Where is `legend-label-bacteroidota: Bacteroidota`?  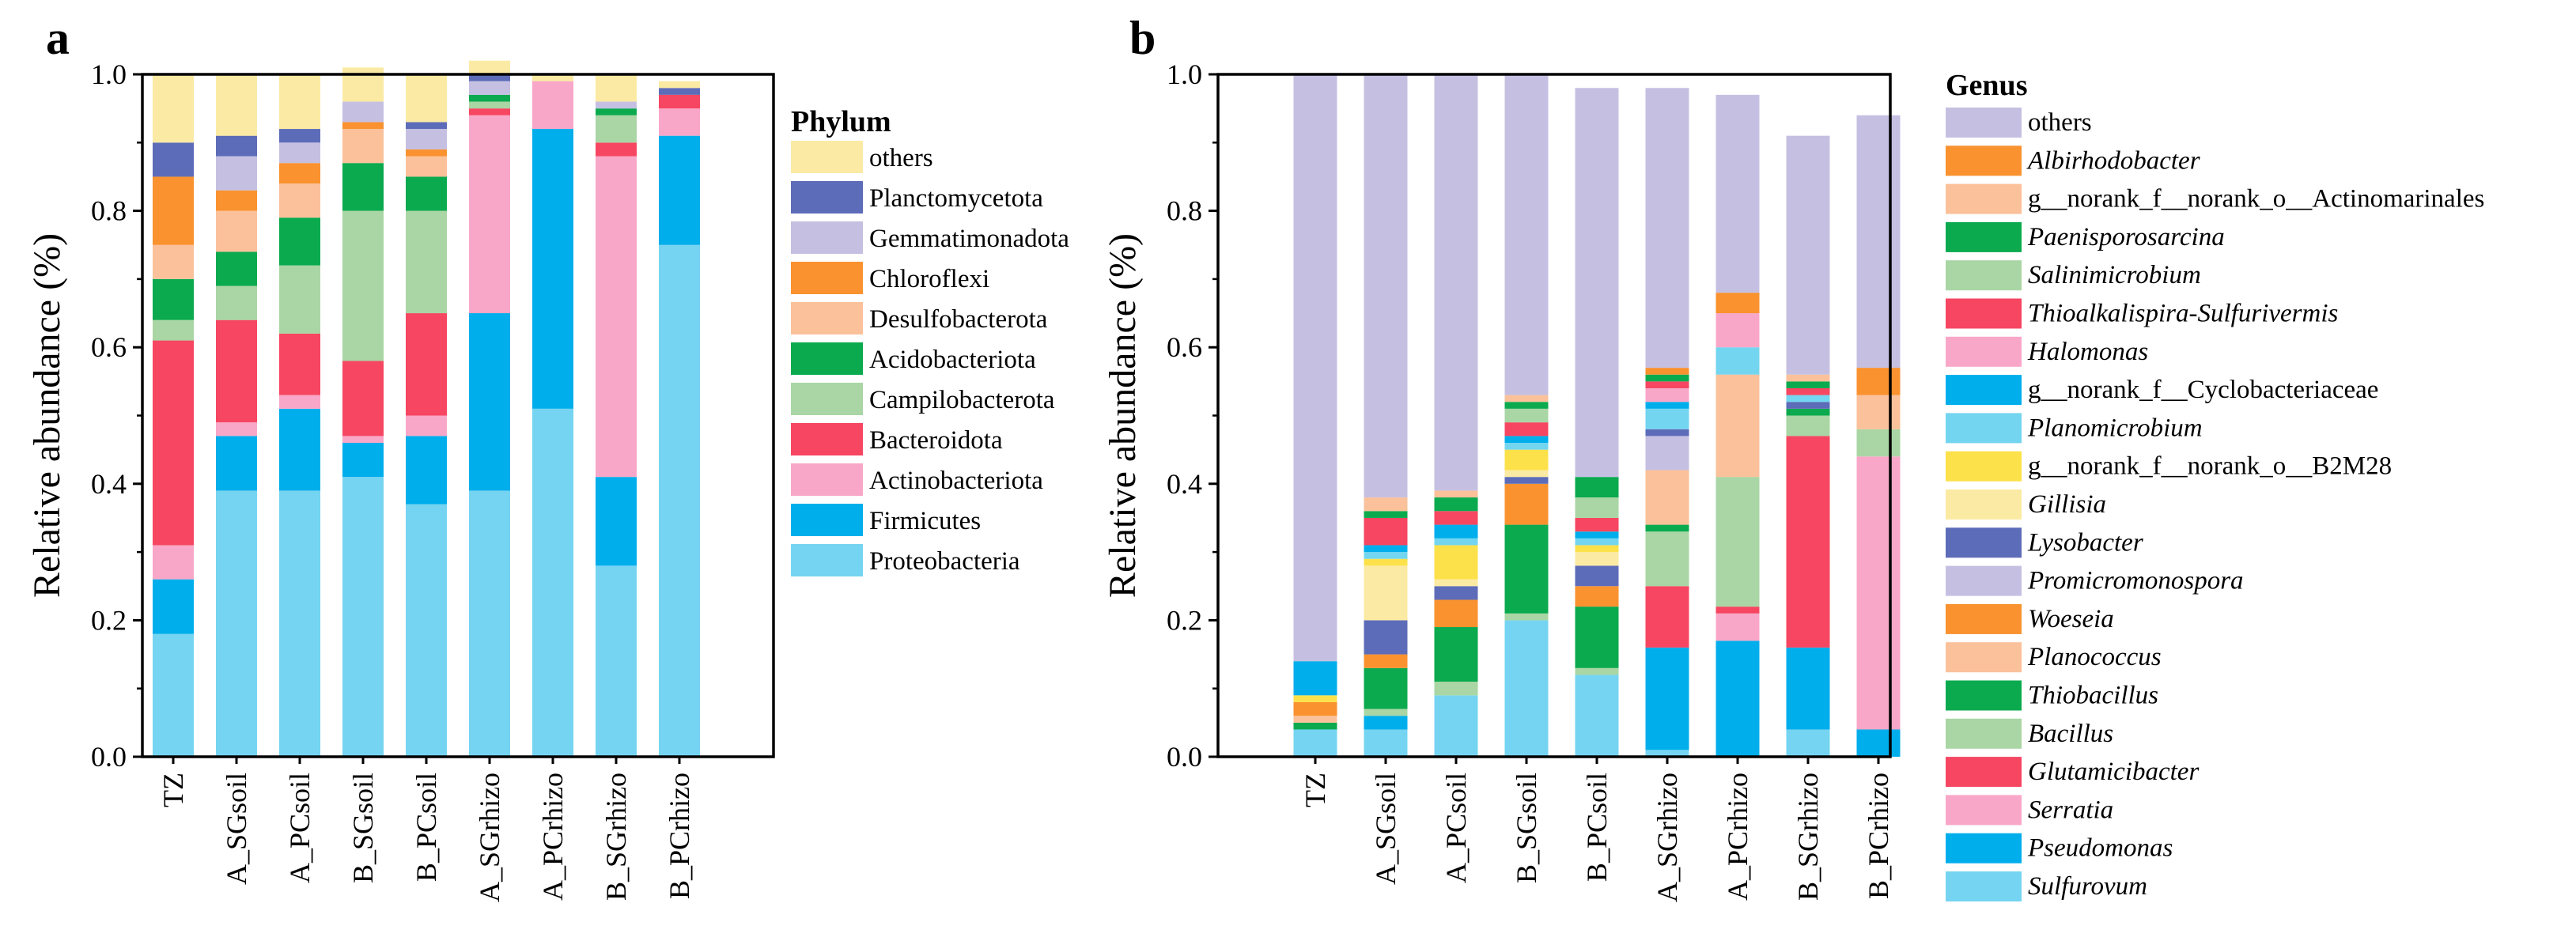
legend-label-bacteroidota: Bacteroidota is located at coordinates (936, 440).